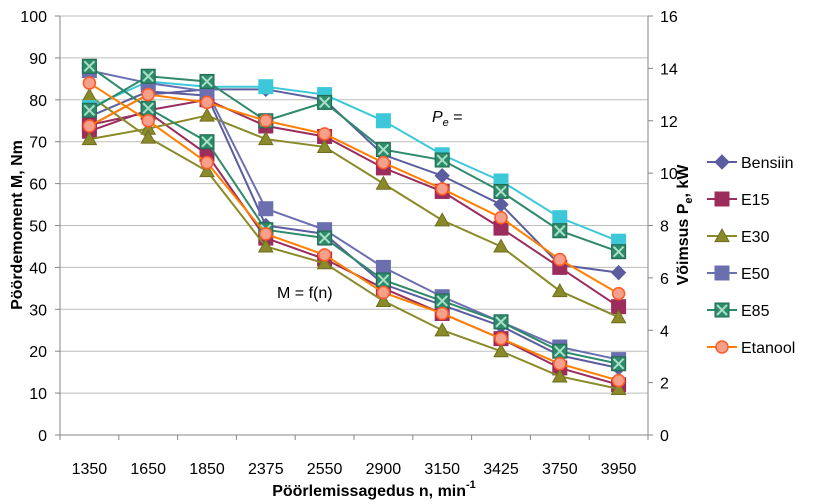 The height and width of the screenshot is (504, 836). I want to click on x-axis-title: Pöörlemissagedus n, min-1, so click(374, 489).